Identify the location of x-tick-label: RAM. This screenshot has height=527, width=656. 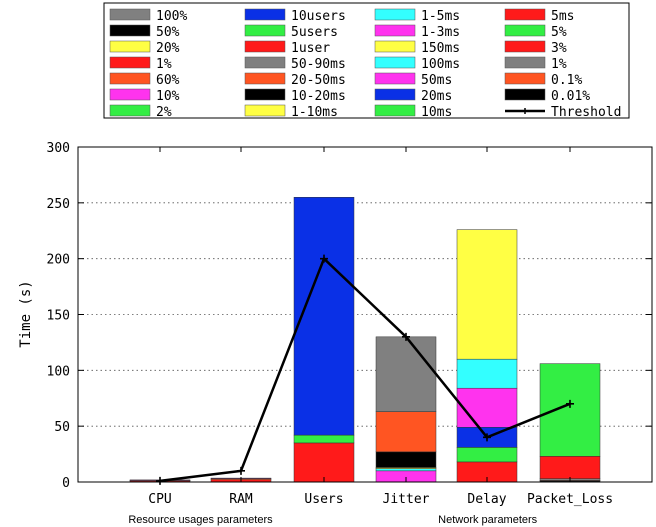
(241, 499).